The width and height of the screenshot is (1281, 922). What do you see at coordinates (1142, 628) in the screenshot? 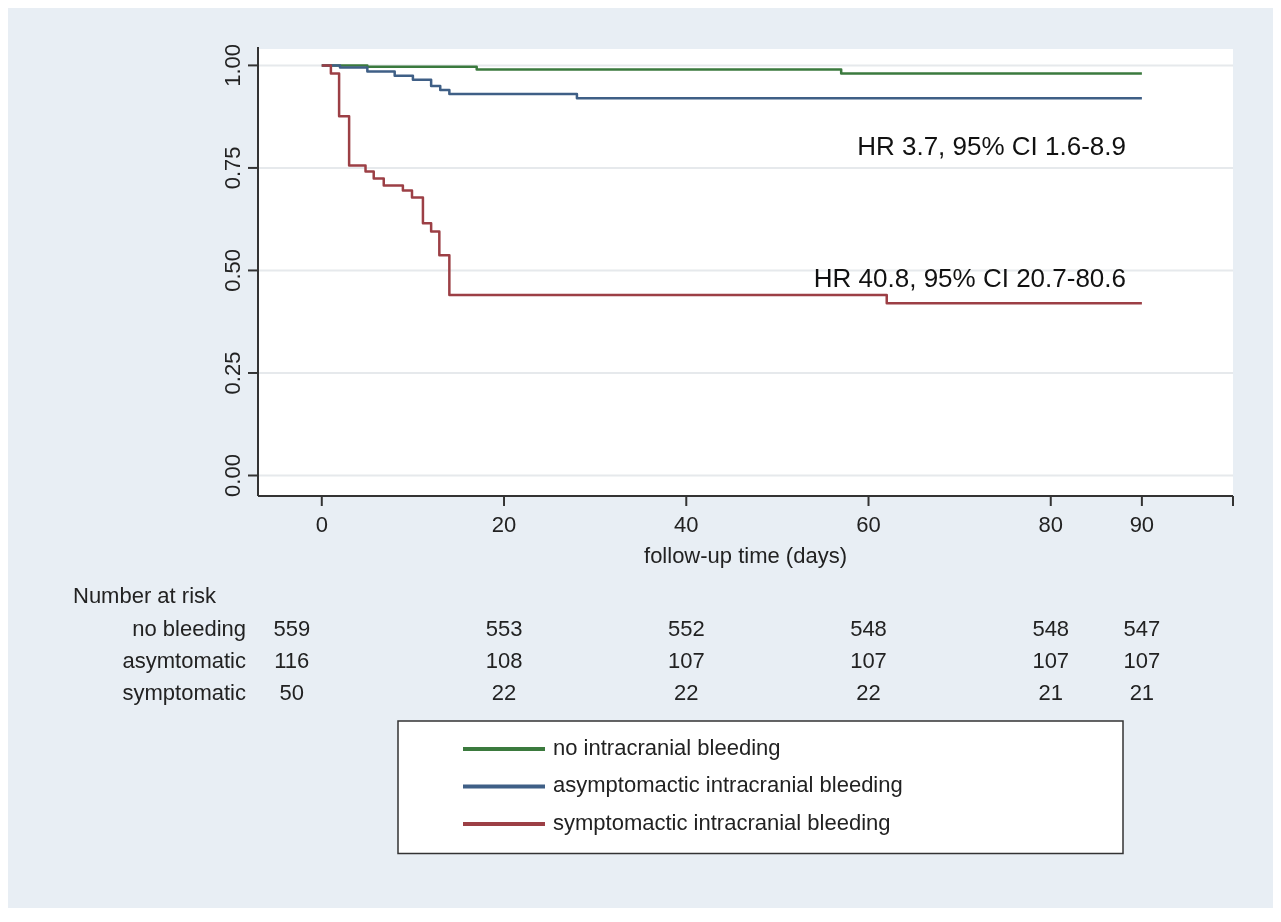
I see `text: 547` at bounding box center [1142, 628].